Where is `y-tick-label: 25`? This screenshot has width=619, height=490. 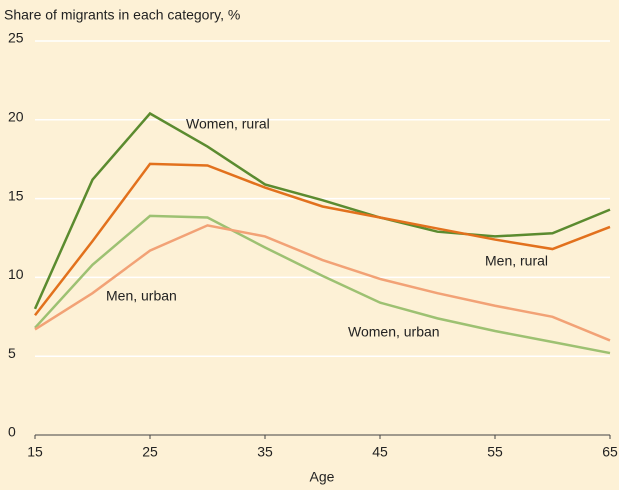 y-tick-label: 25 is located at coordinates (16, 38).